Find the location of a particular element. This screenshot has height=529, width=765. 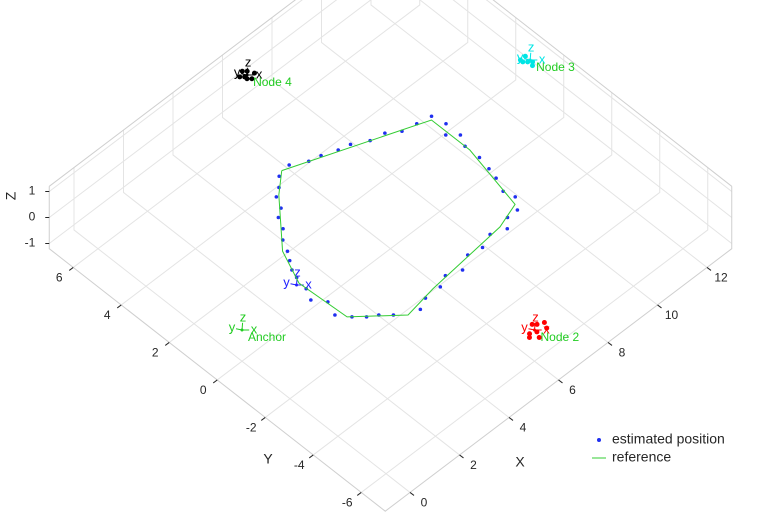

y-tick-label: -4 is located at coordinates (299, 465).